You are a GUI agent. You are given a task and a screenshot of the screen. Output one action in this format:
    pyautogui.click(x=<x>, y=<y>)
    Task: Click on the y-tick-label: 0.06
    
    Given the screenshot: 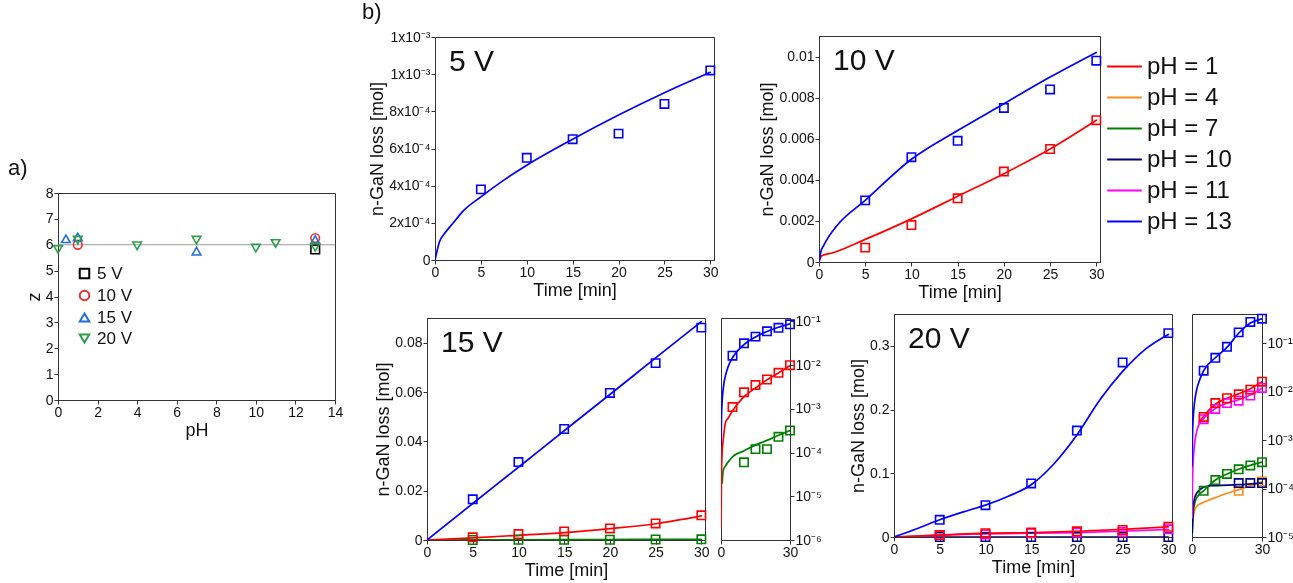 What is the action you would take?
    pyautogui.click(x=409, y=391)
    